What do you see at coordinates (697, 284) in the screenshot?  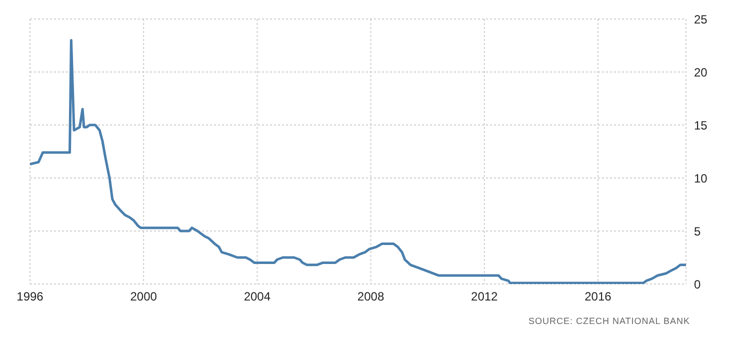 I see `y-tick-label: 0` at bounding box center [697, 284].